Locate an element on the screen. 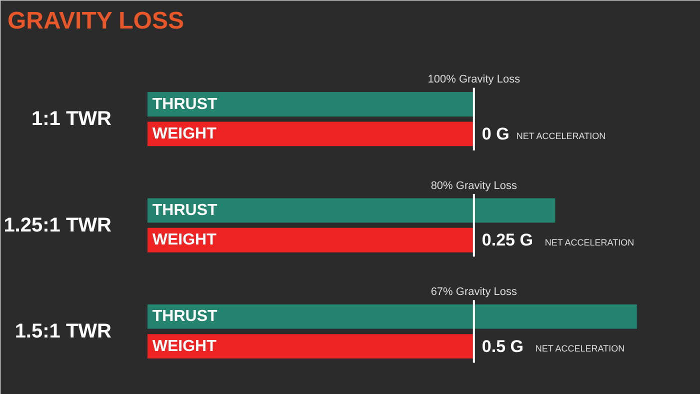  y-tick-label: 1:1 TWR is located at coordinates (72, 119).